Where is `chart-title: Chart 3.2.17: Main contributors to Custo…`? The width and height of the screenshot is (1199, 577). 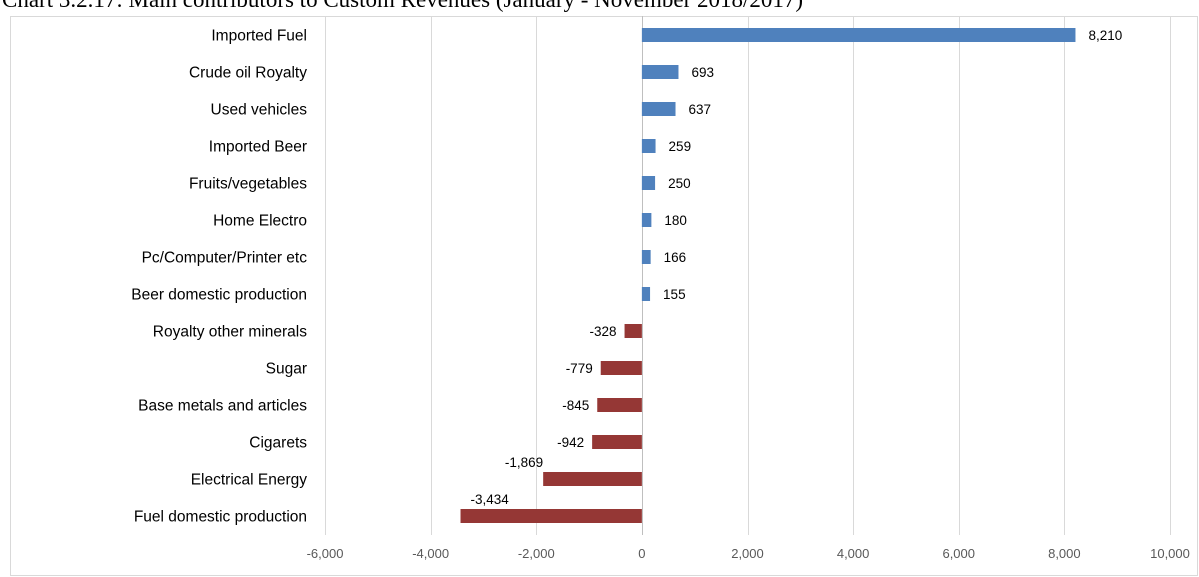 chart-title: Chart 3.2.17: Main contributors to Custo… is located at coordinates (402, 6).